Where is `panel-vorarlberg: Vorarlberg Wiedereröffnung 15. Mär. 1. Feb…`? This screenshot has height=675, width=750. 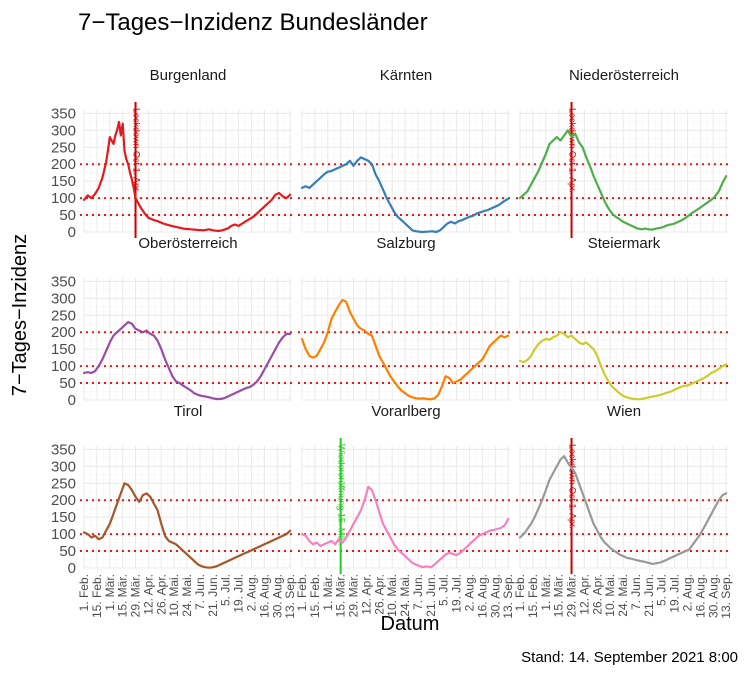
panel-vorarlberg: Vorarlberg Wiedereröffnung 15. Mär. 1. Feb… is located at coordinates (405, 511).